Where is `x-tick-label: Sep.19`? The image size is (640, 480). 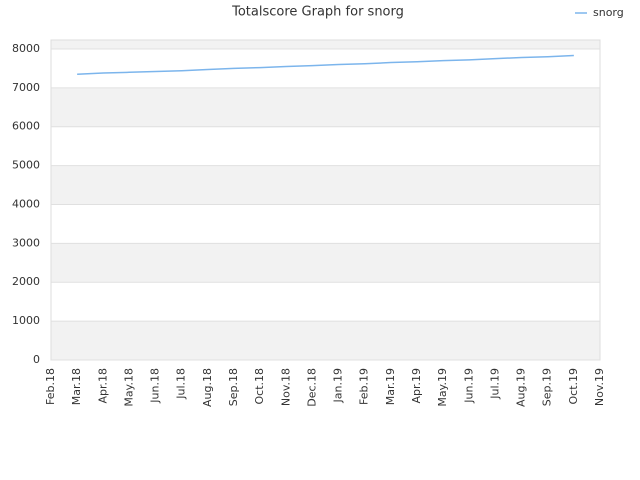
x-tick-label: Sep.19 is located at coordinates (547, 387).